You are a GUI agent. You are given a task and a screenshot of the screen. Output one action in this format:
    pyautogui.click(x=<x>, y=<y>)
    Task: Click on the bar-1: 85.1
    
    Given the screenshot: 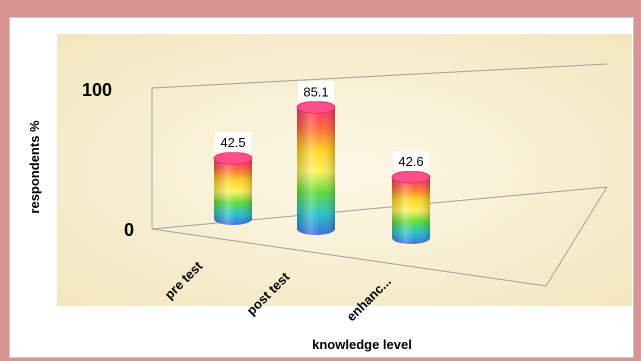 What is the action you would take?
    pyautogui.click(x=316, y=158)
    